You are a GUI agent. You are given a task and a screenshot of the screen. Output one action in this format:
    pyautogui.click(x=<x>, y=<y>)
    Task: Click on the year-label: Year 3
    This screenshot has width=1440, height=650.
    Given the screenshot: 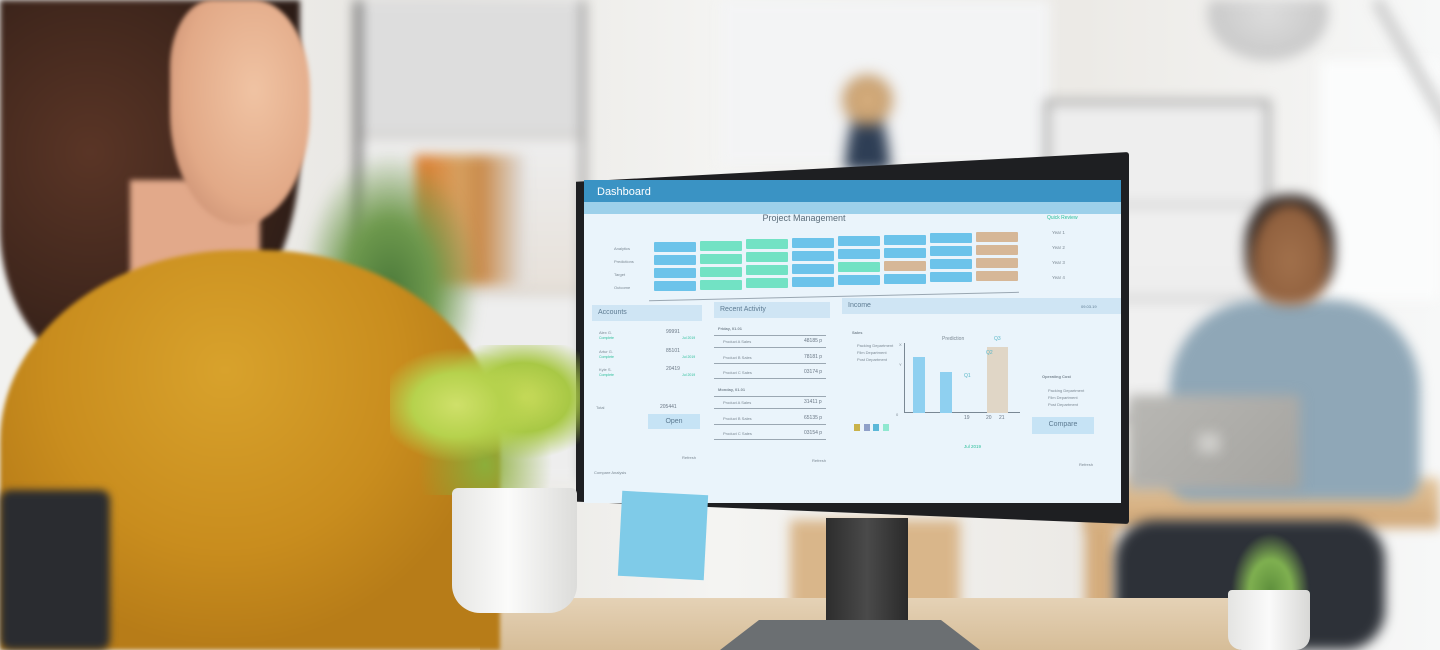 What is the action you would take?
    pyautogui.click(x=1058, y=262)
    